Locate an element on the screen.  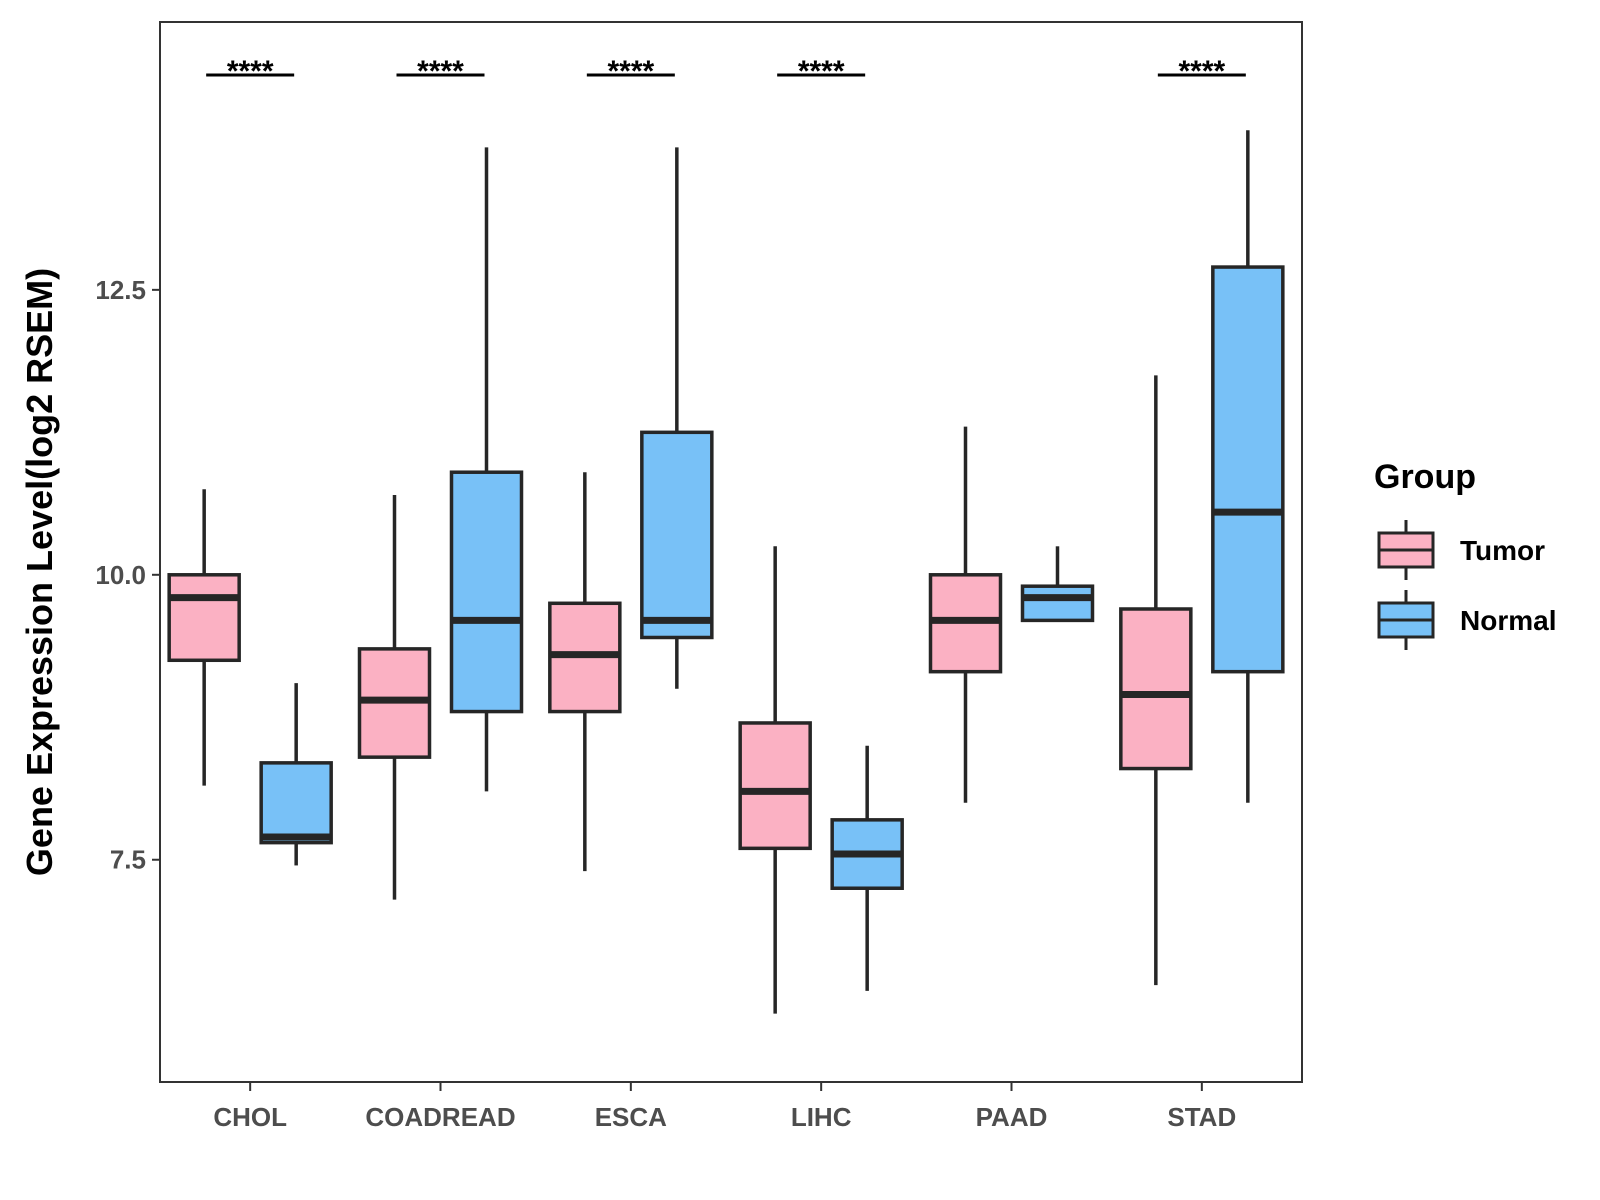
box-normal-chol is located at coordinates (296, 774).